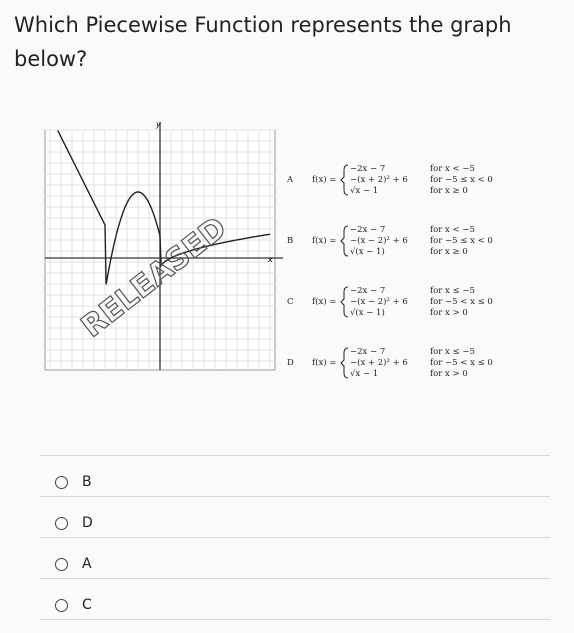 Image resolution: width=574 pixels, height=633 pixels. I want to click on curve, so click(164, 207).